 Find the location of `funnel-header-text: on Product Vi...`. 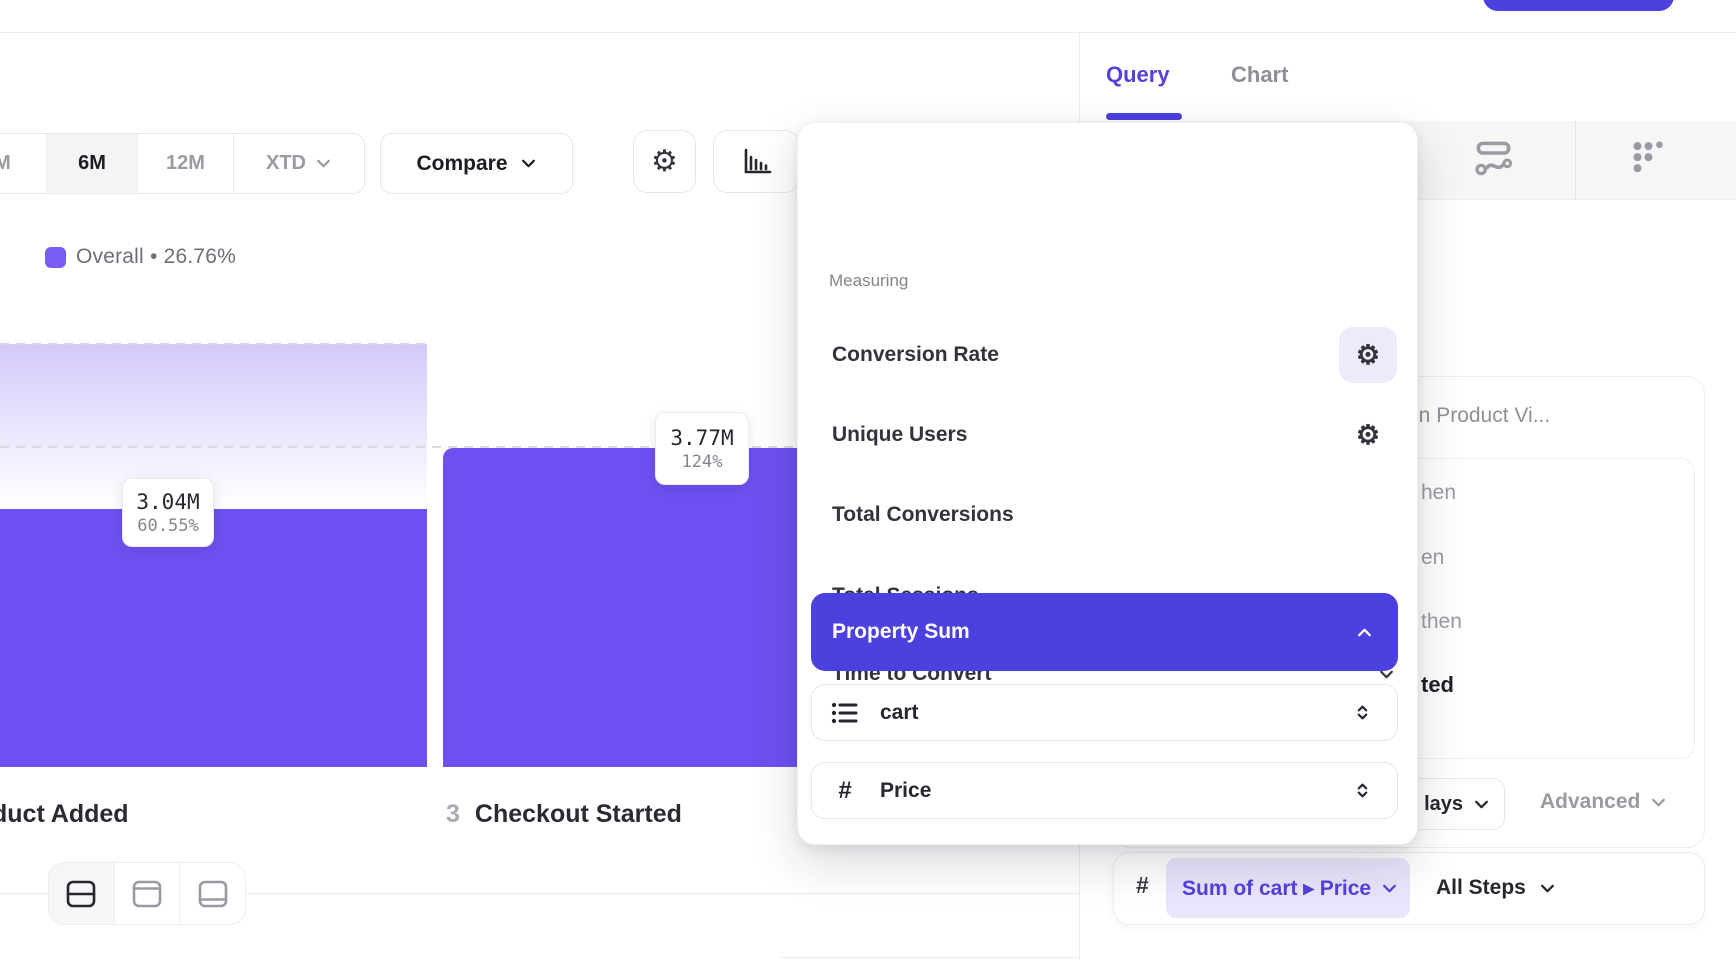

funnel-header-text: on Product Vi... is located at coordinates (1479, 415).